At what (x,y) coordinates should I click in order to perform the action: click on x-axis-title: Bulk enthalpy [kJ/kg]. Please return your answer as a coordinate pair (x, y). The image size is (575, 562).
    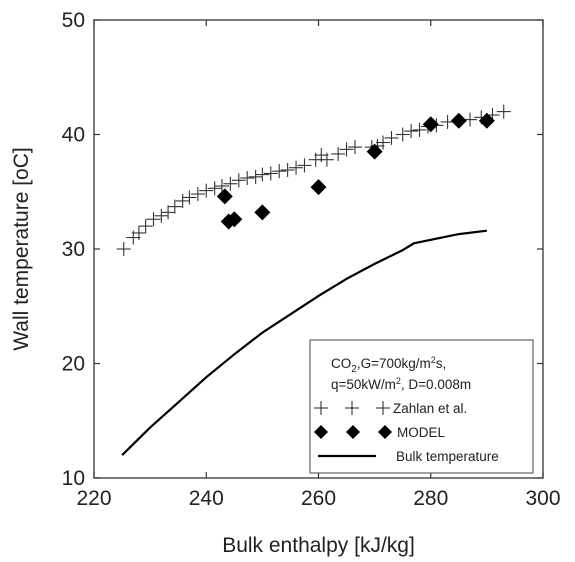
    Looking at the image, I should click on (318, 545).